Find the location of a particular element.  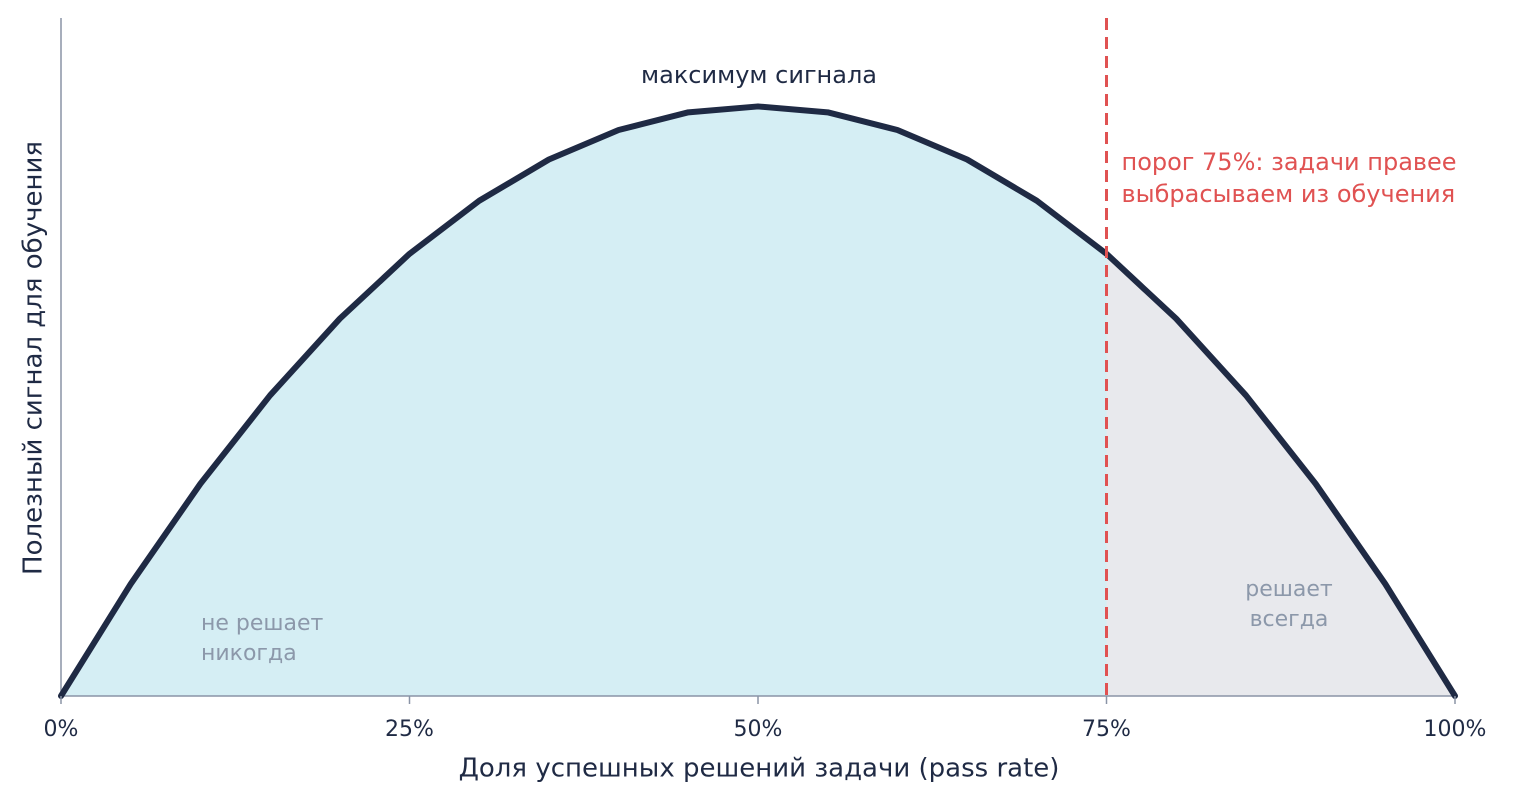

region-label: не решает is located at coordinates (262, 623).